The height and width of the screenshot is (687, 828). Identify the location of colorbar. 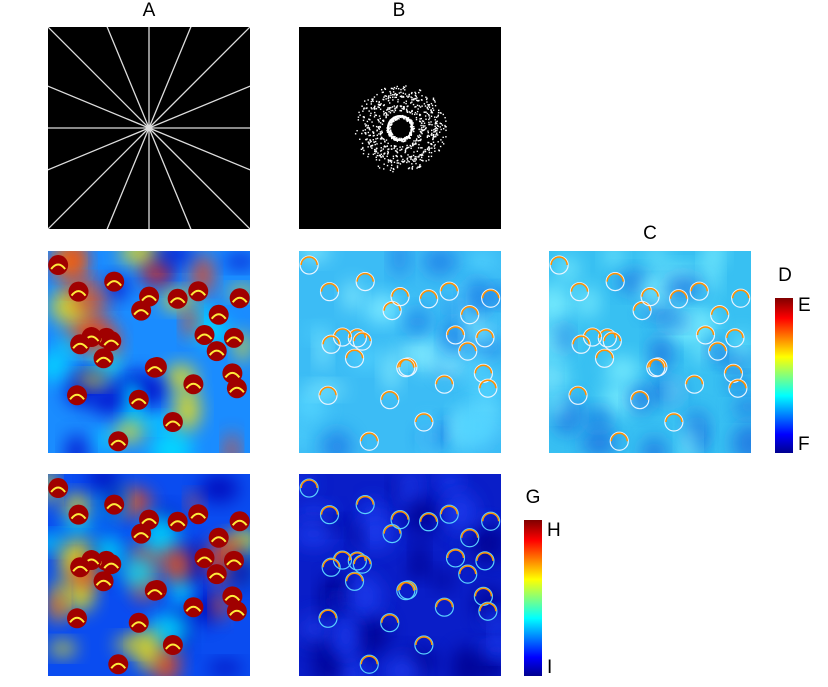
(784, 375).